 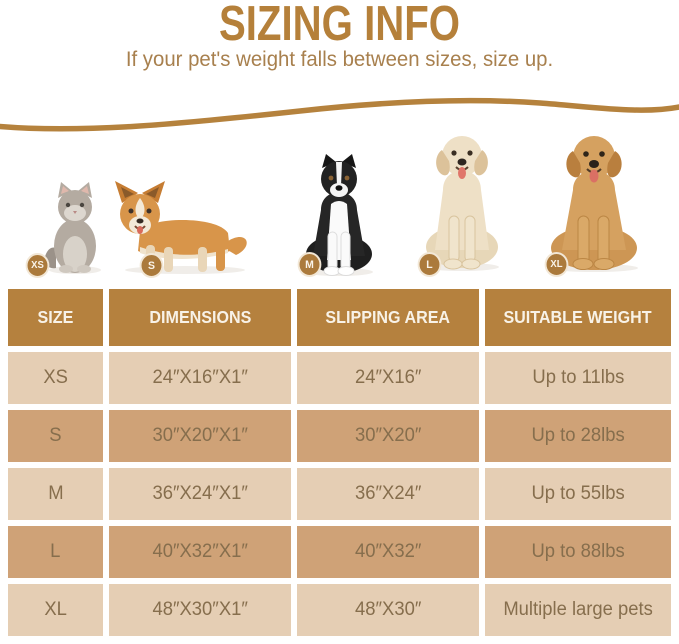 I want to click on table-cell-slipping-area-xs: 24″X16″, so click(x=388, y=378).